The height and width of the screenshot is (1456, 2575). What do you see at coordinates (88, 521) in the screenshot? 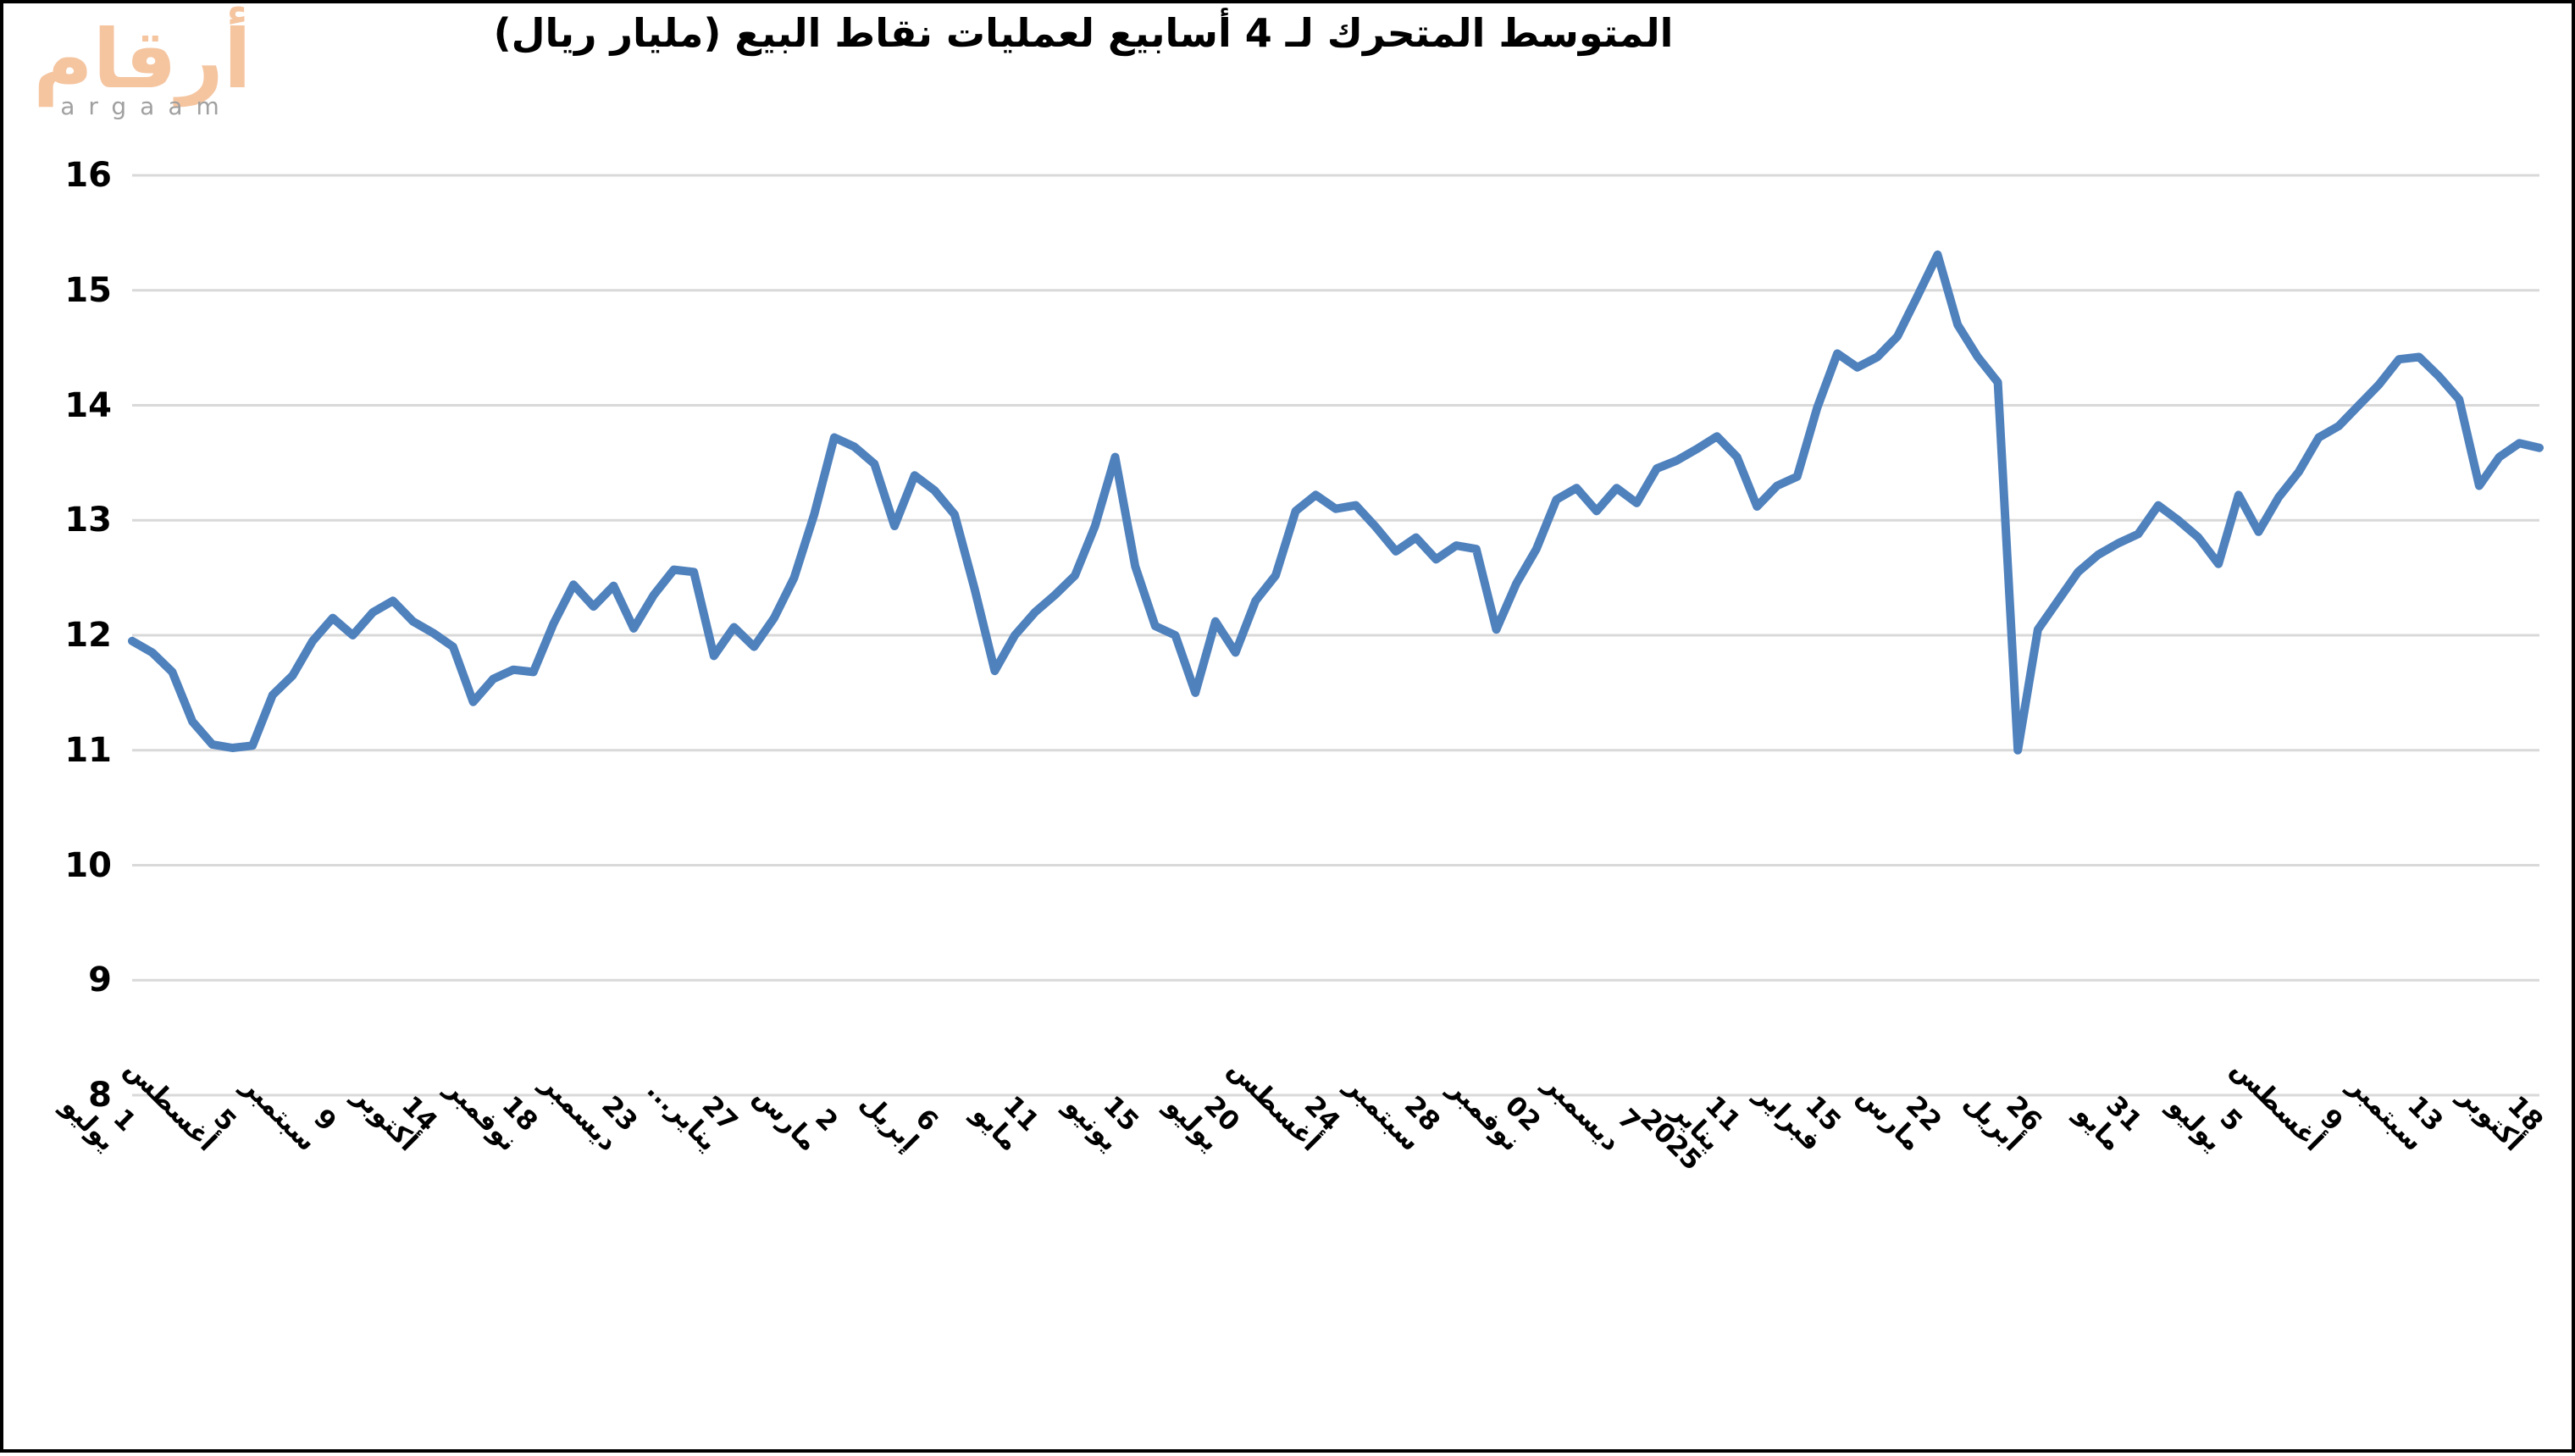
I see `y-tick-label-13: 13` at bounding box center [88, 521].